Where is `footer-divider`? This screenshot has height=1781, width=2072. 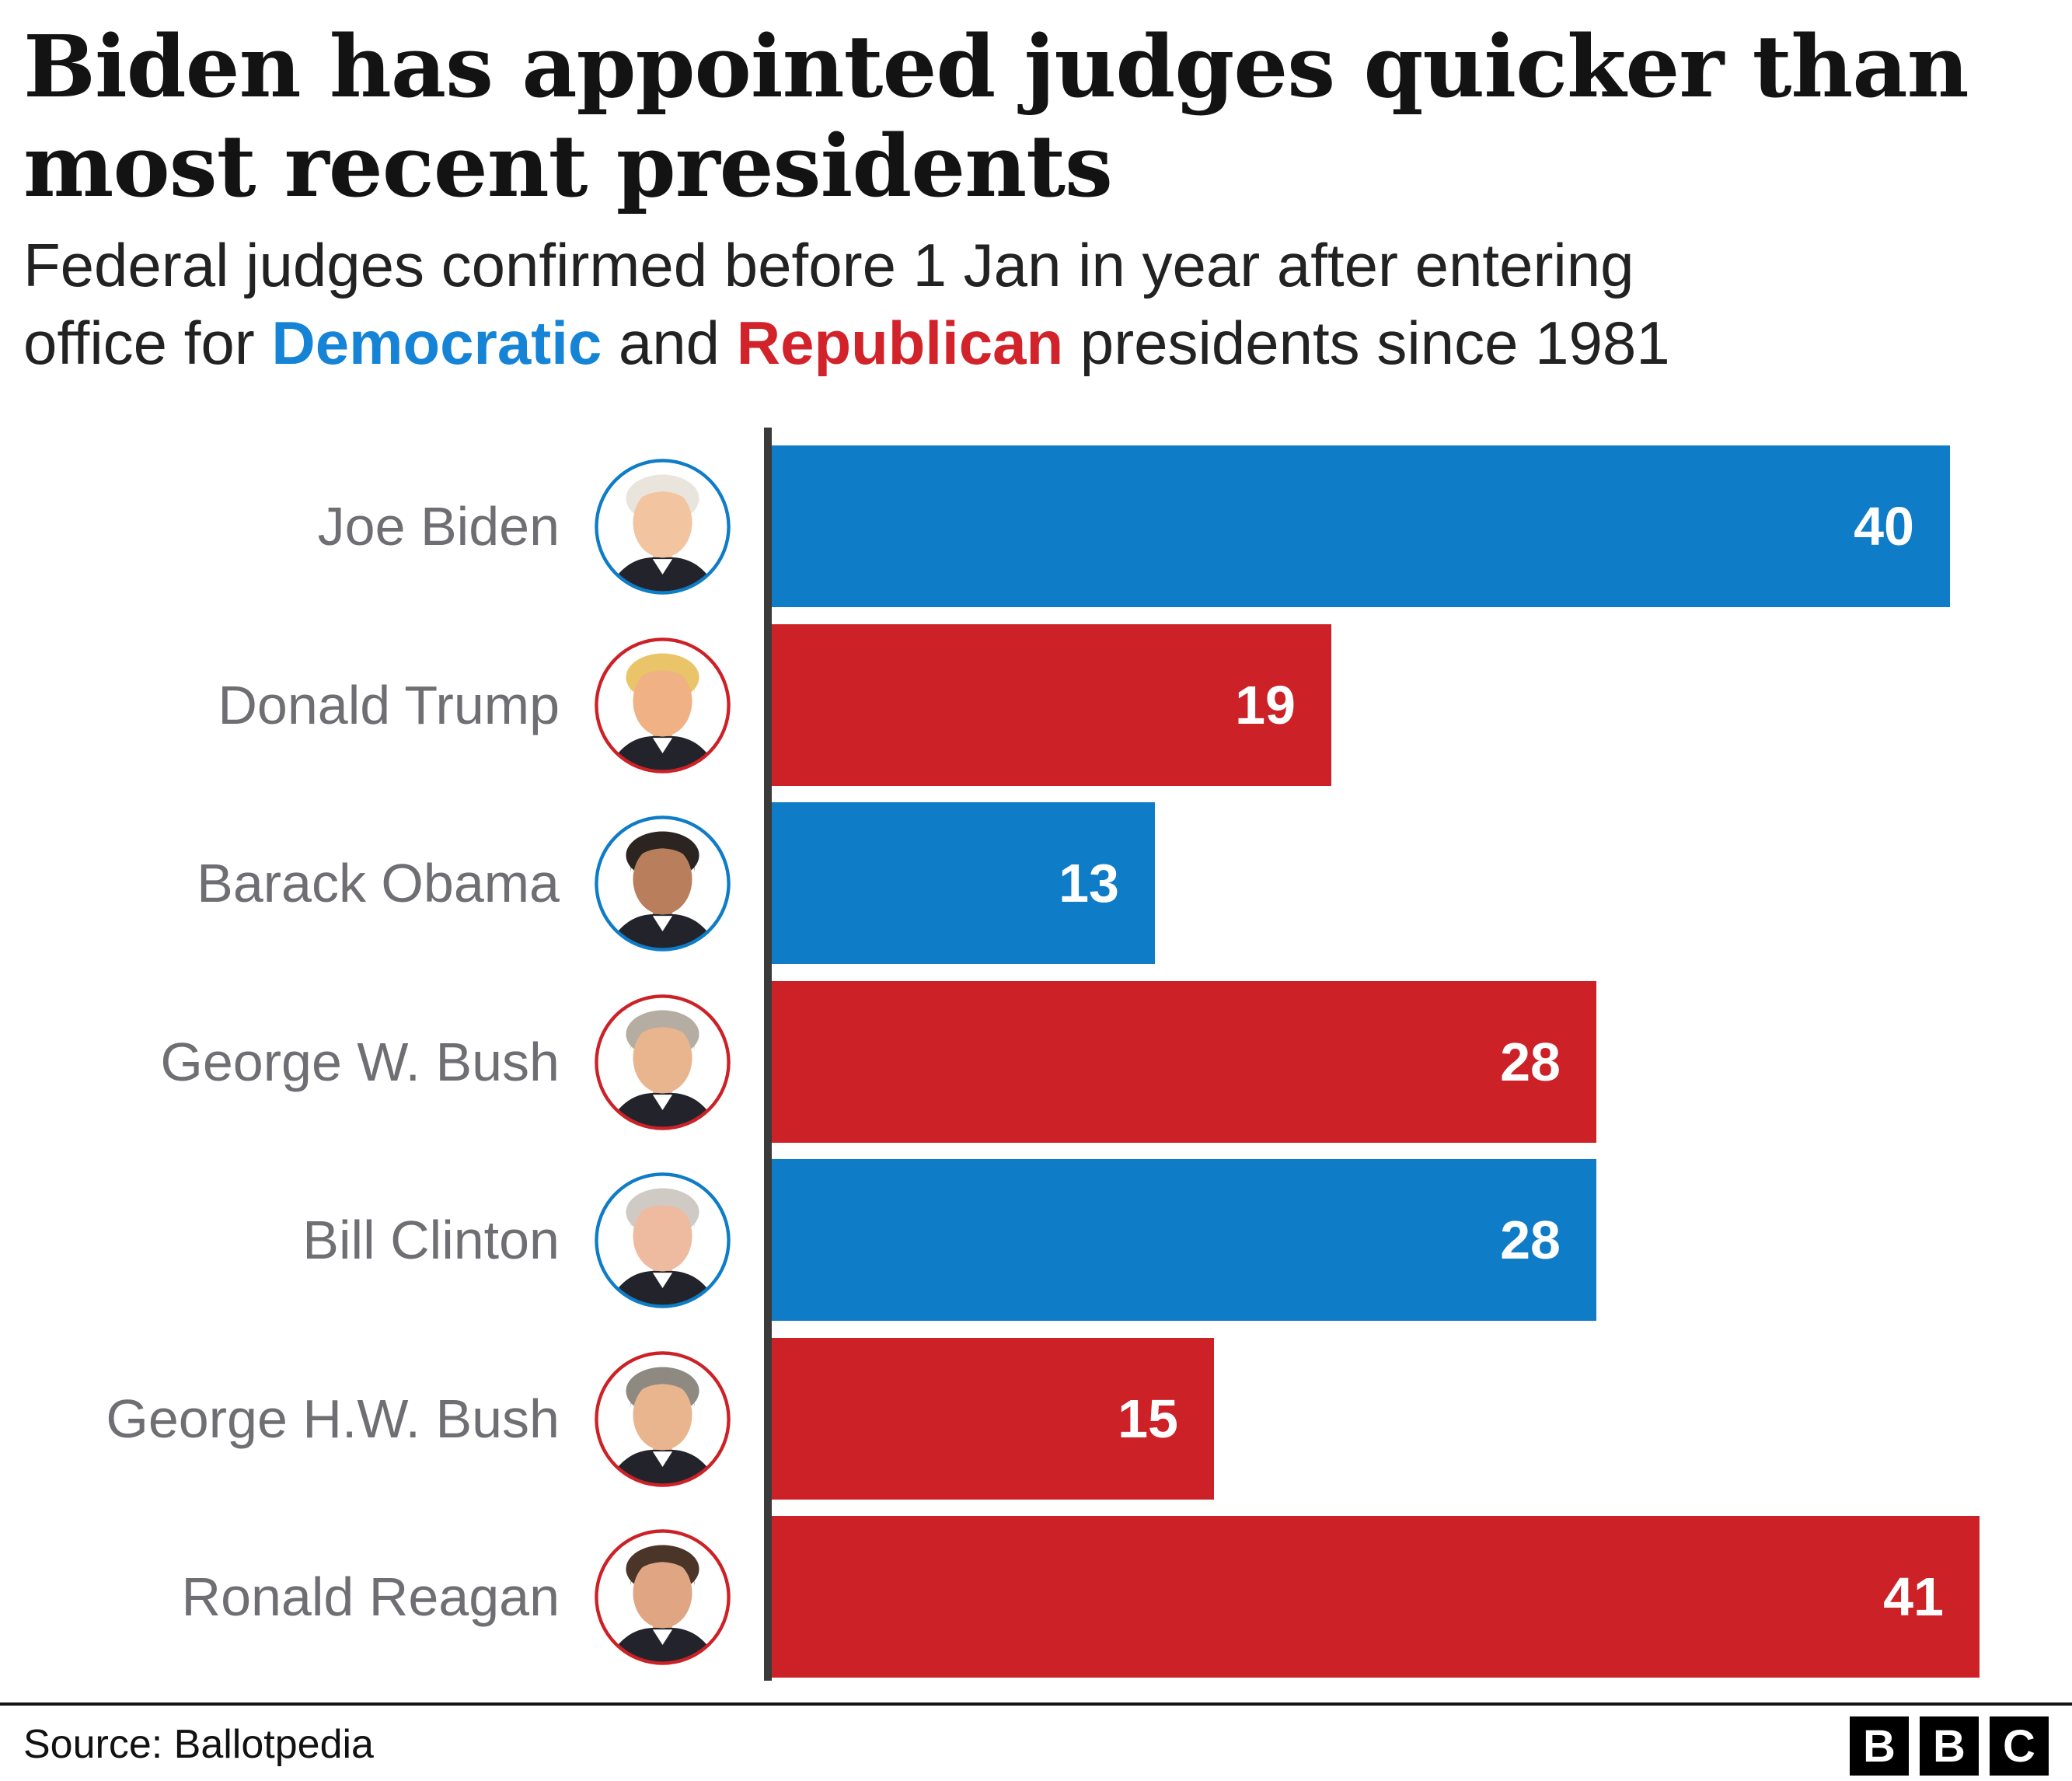
footer-divider is located at coordinates (1036, 1704).